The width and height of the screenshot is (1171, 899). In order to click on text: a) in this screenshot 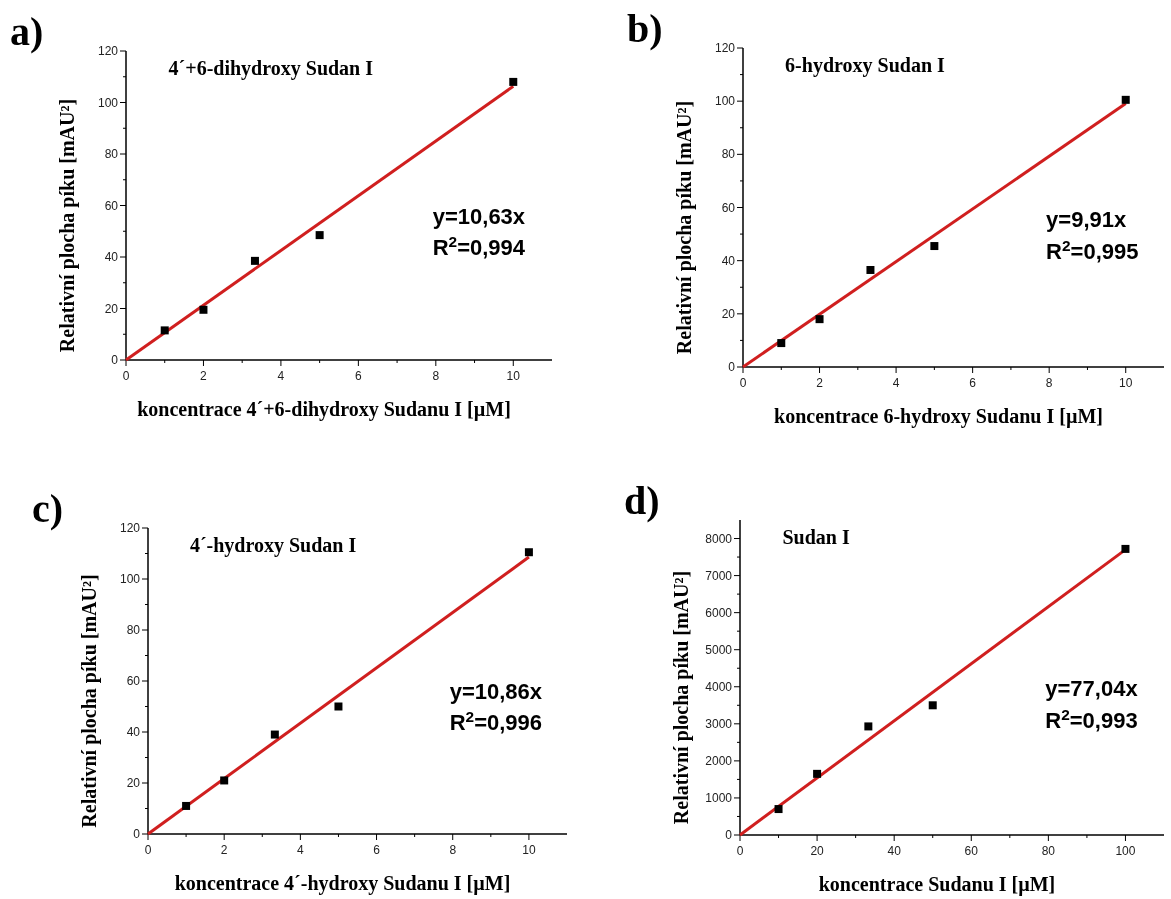, I will do `click(27, 31)`.